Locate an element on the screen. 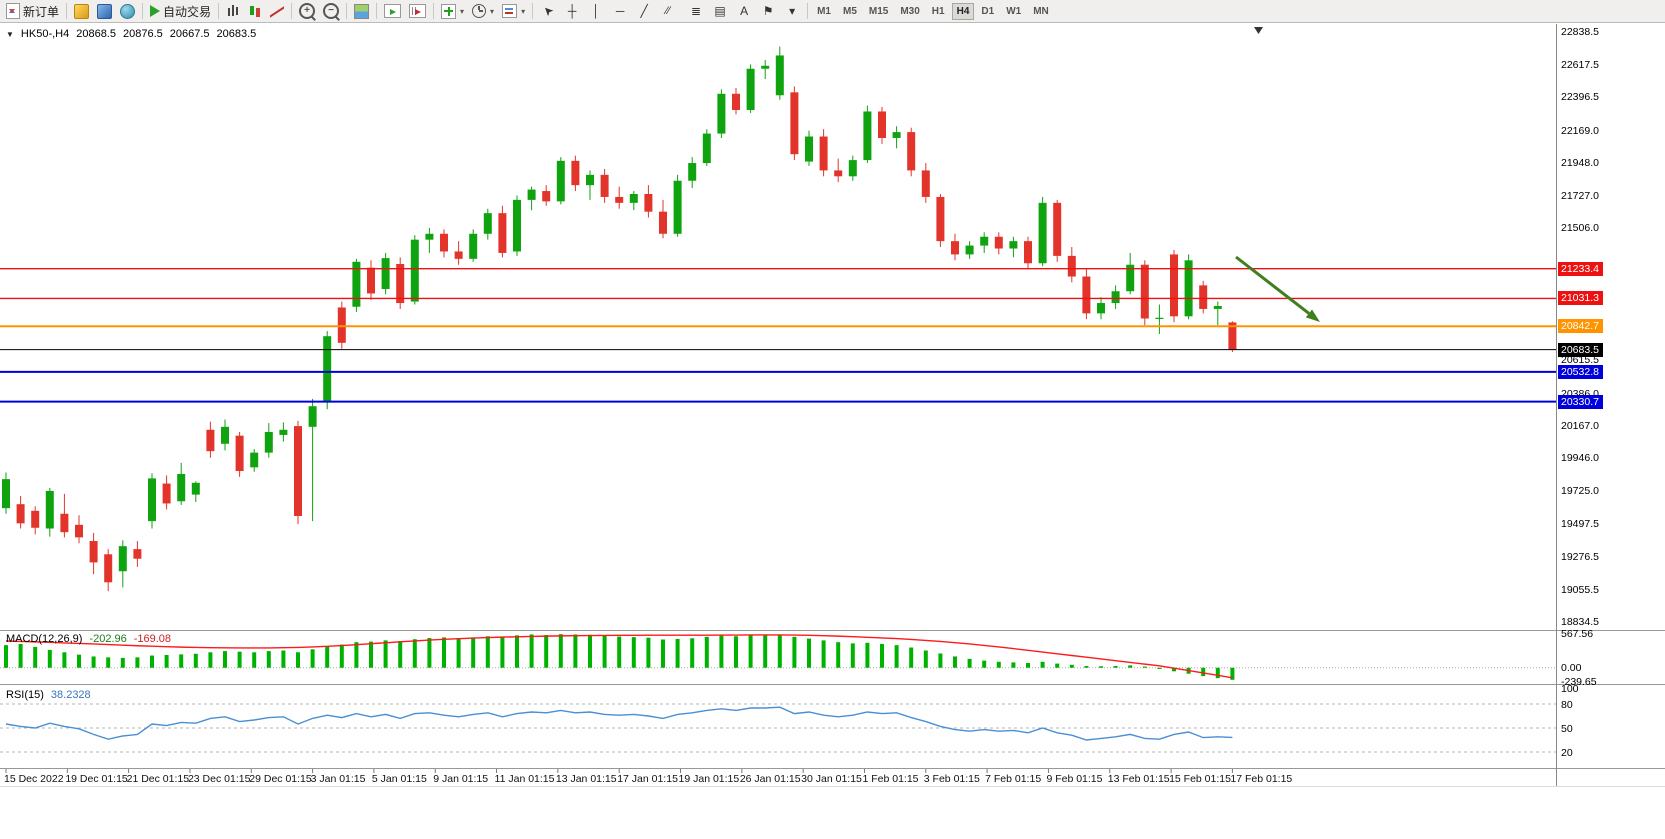 This screenshot has width=1665, height=839. price-axis-separator is located at coordinates (1556, 405).